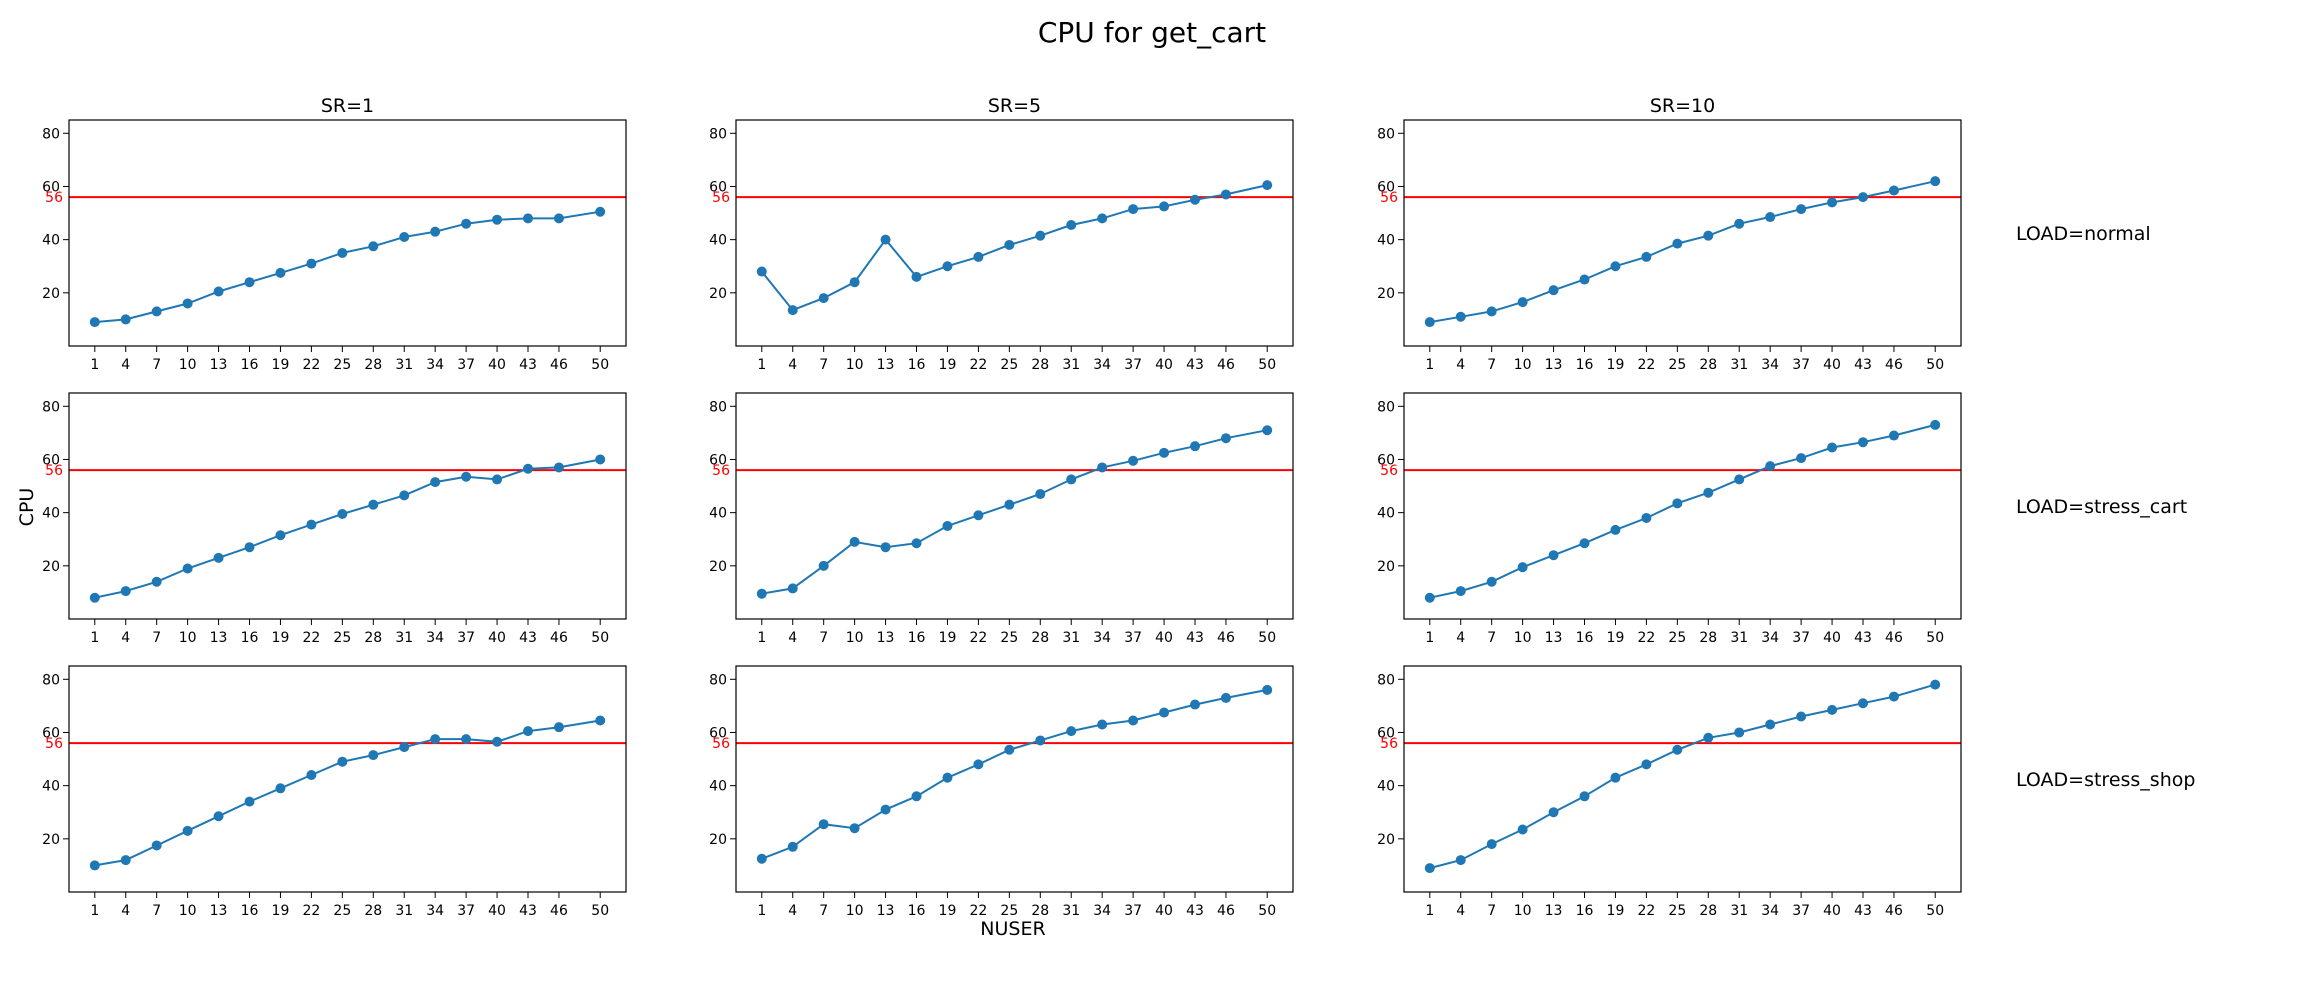  I want to click on chart-title: CPU for get_cart, so click(1152, 32).